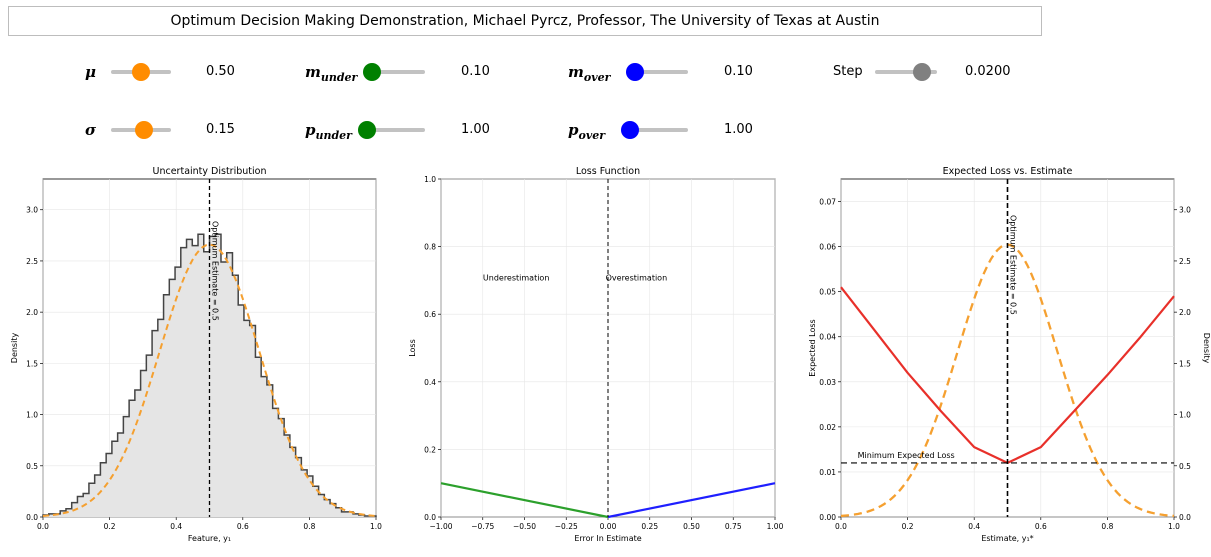  What do you see at coordinates (691, 526) in the screenshot?
I see `x-tick-label: 0.50` at bounding box center [691, 526].